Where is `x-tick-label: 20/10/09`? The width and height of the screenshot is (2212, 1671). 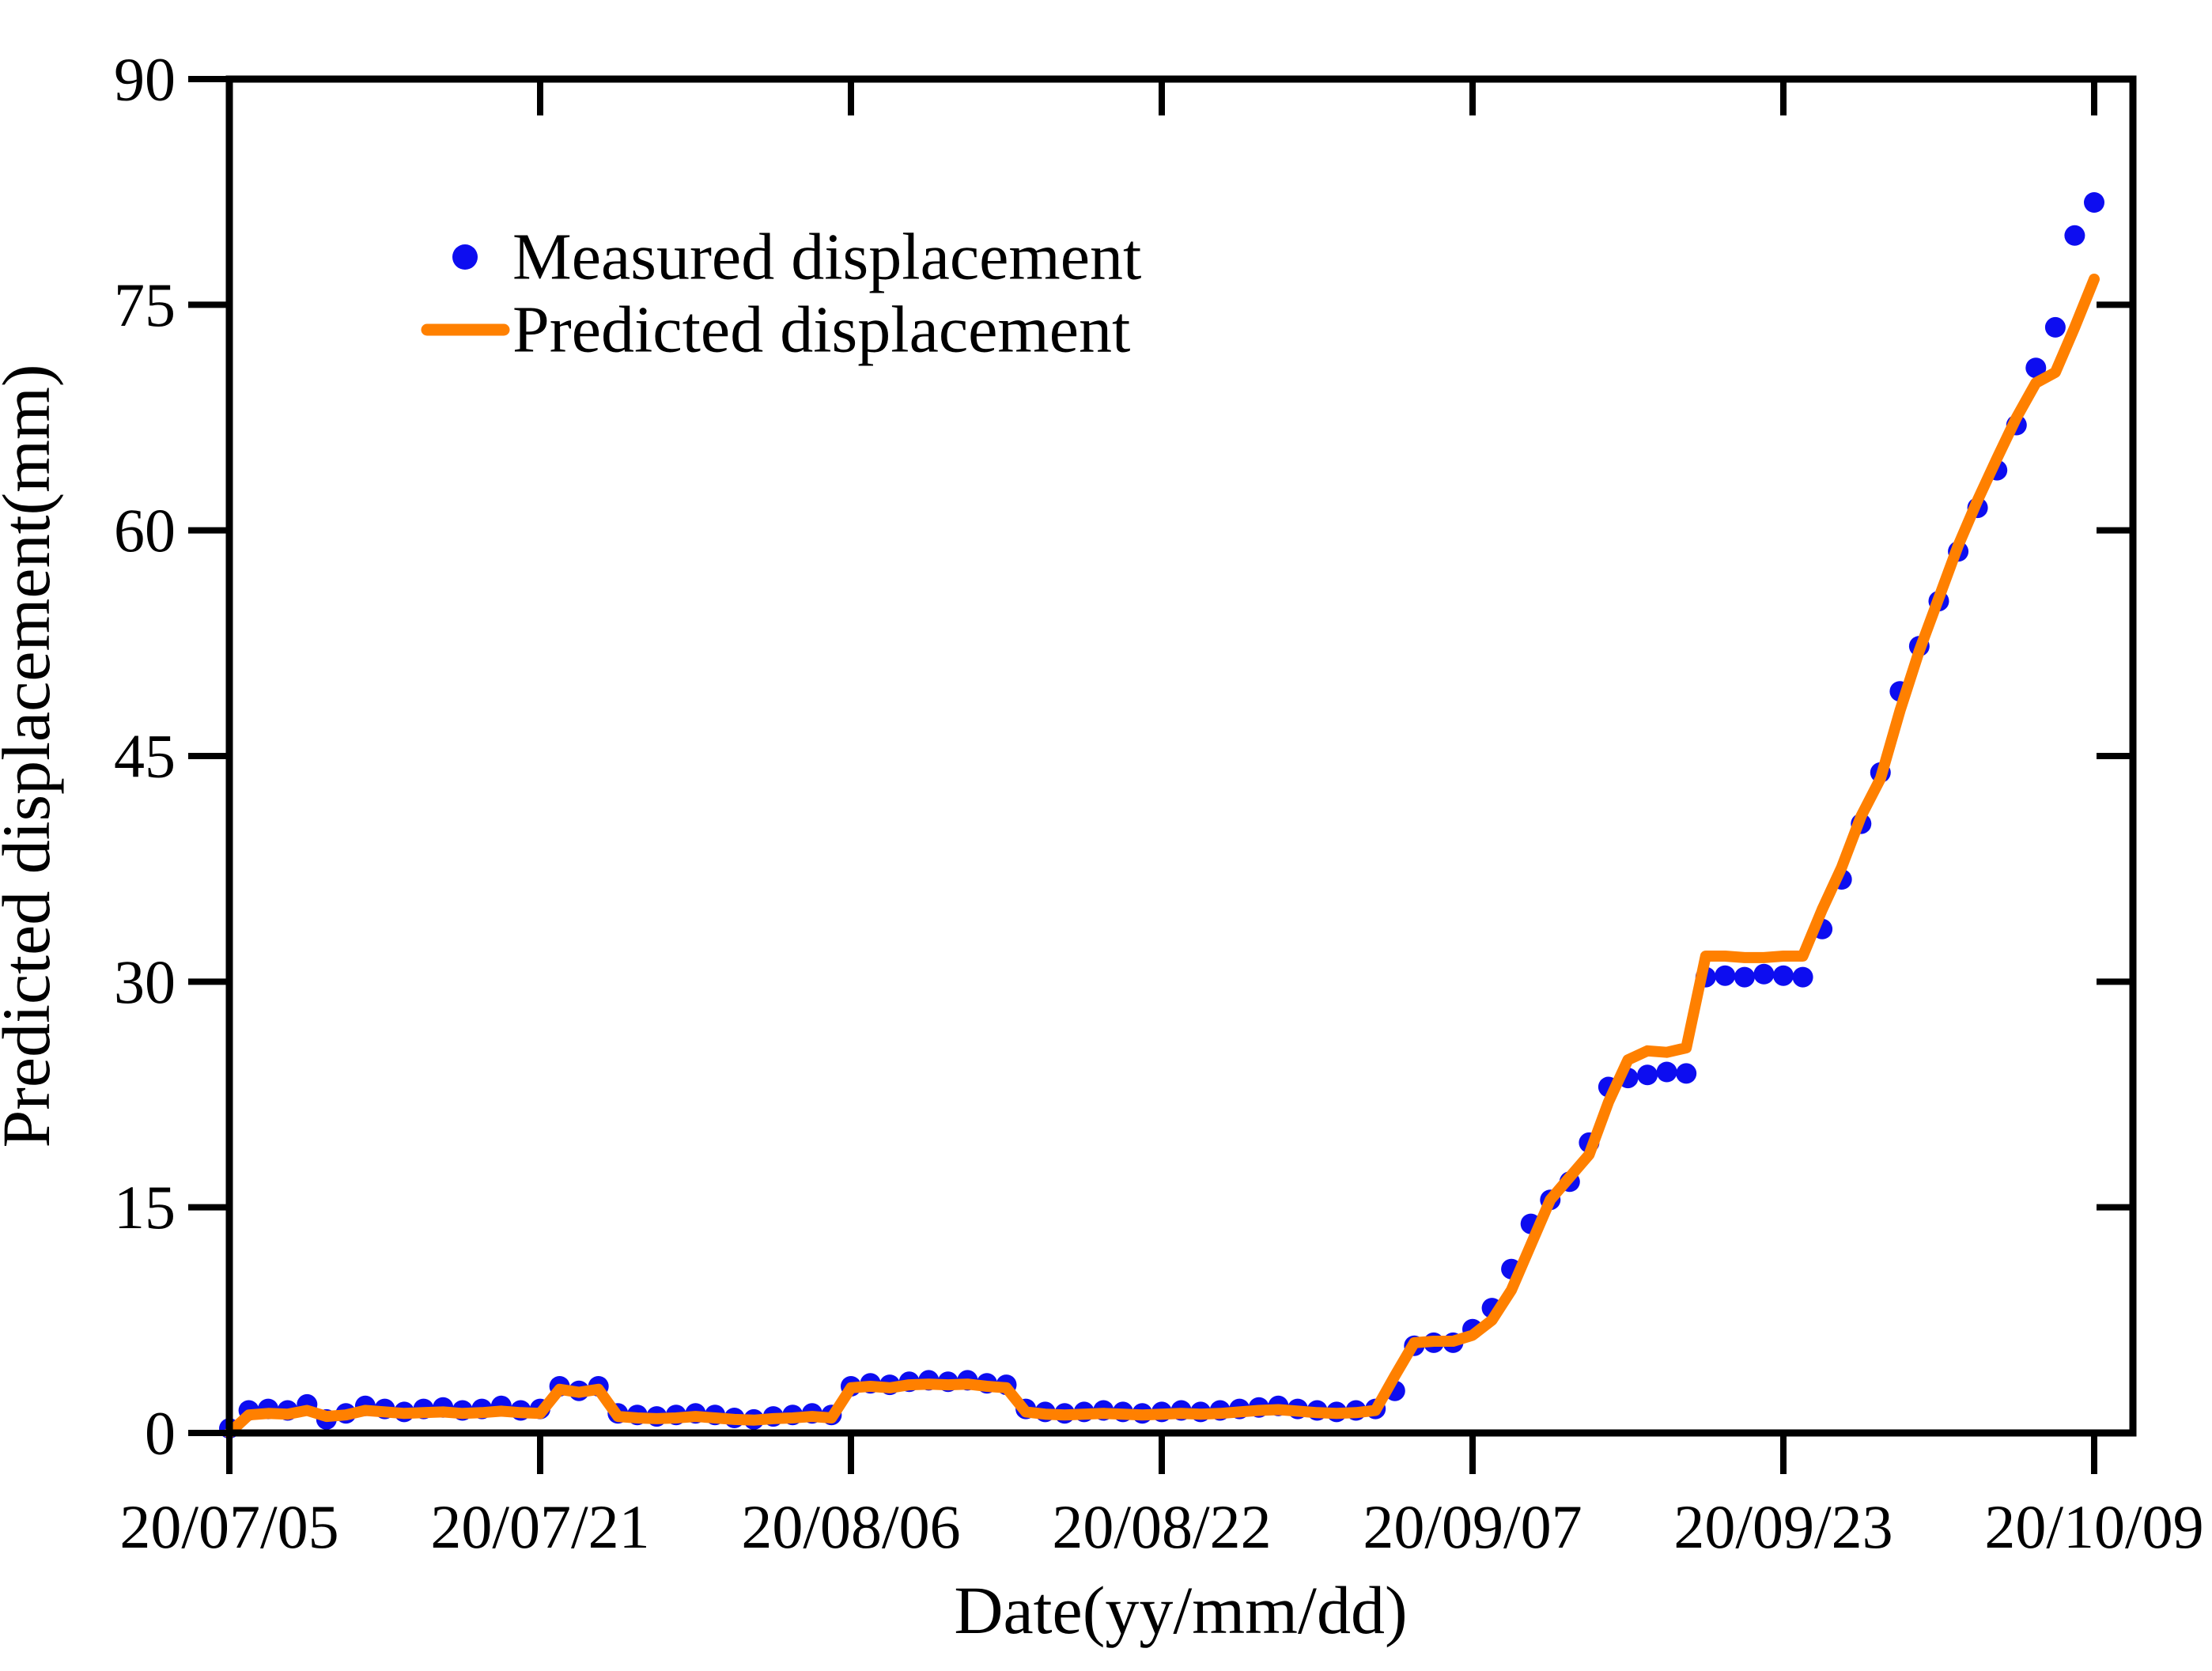
x-tick-label: 20/10/09 is located at coordinates (2094, 1526).